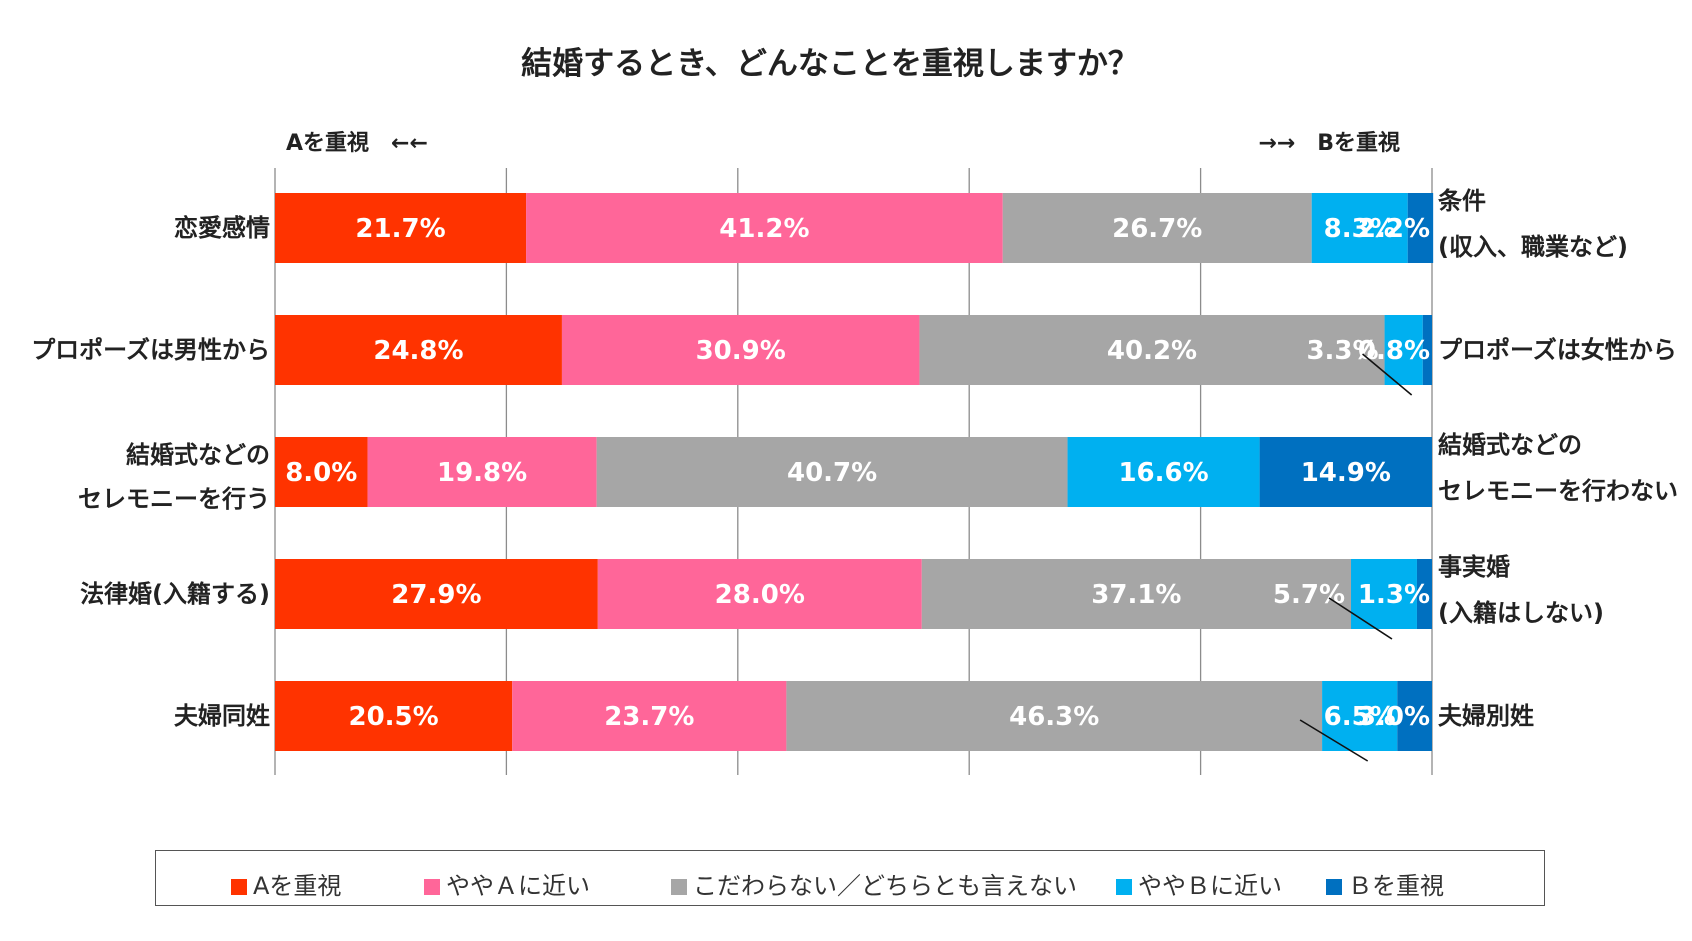 This screenshot has width=1692, height=941. What do you see at coordinates (1396, 886) in the screenshot?
I see `legend-label: Ｂを重視` at bounding box center [1396, 886].